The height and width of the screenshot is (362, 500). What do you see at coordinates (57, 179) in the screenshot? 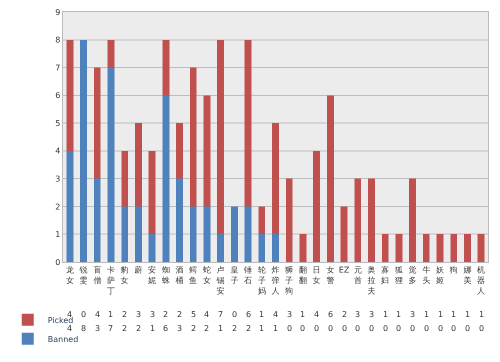
I see `y-tick-label: 3` at bounding box center [57, 179].